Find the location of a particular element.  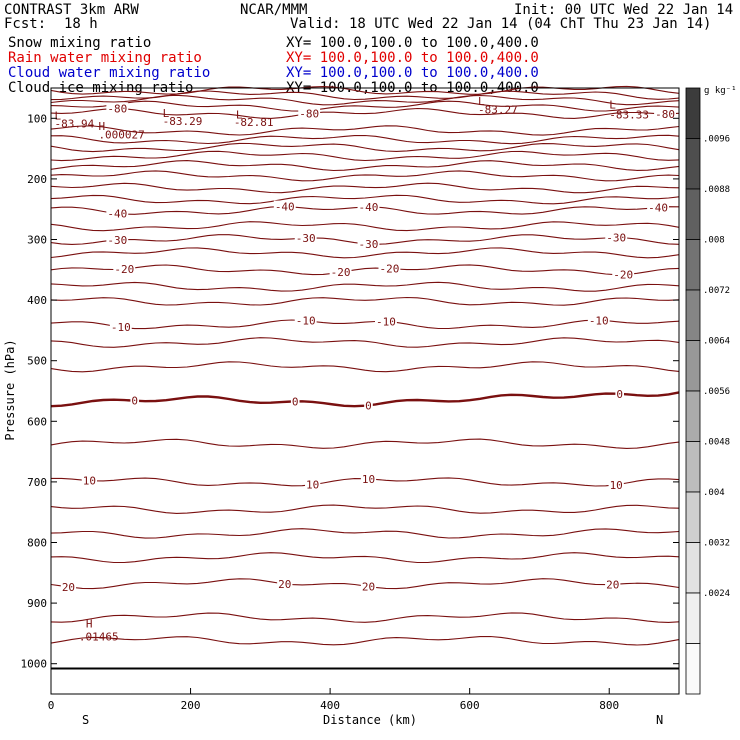

extrema-annotation: H is located at coordinates (89, 623).